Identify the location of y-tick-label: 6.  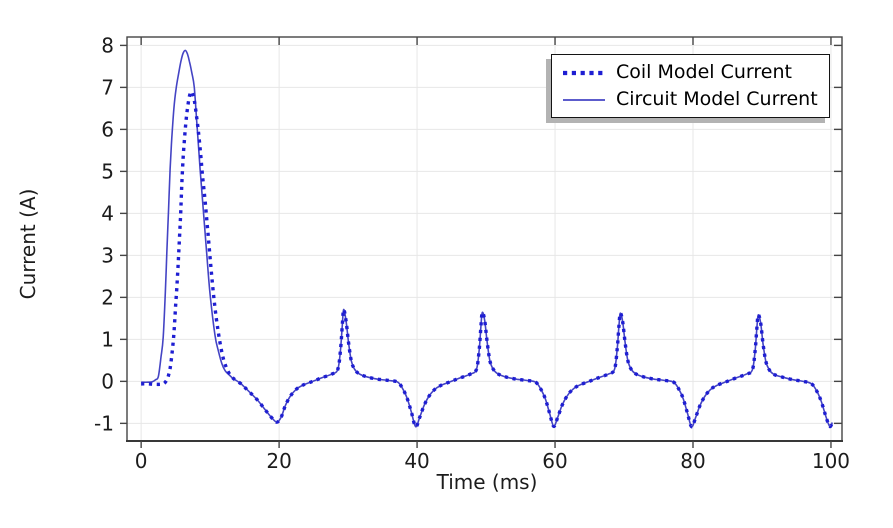
(107, 129).